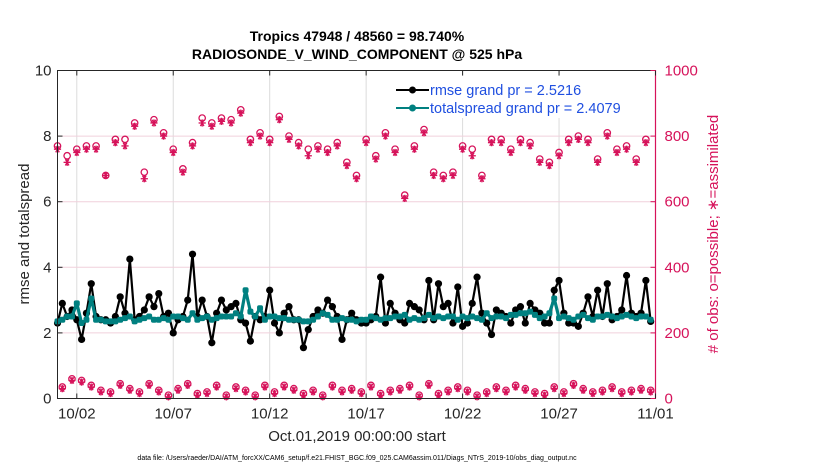  Describe the element at coordinates (43, 71) in the screenshot. I see `y-tick-label: 10` at that location.